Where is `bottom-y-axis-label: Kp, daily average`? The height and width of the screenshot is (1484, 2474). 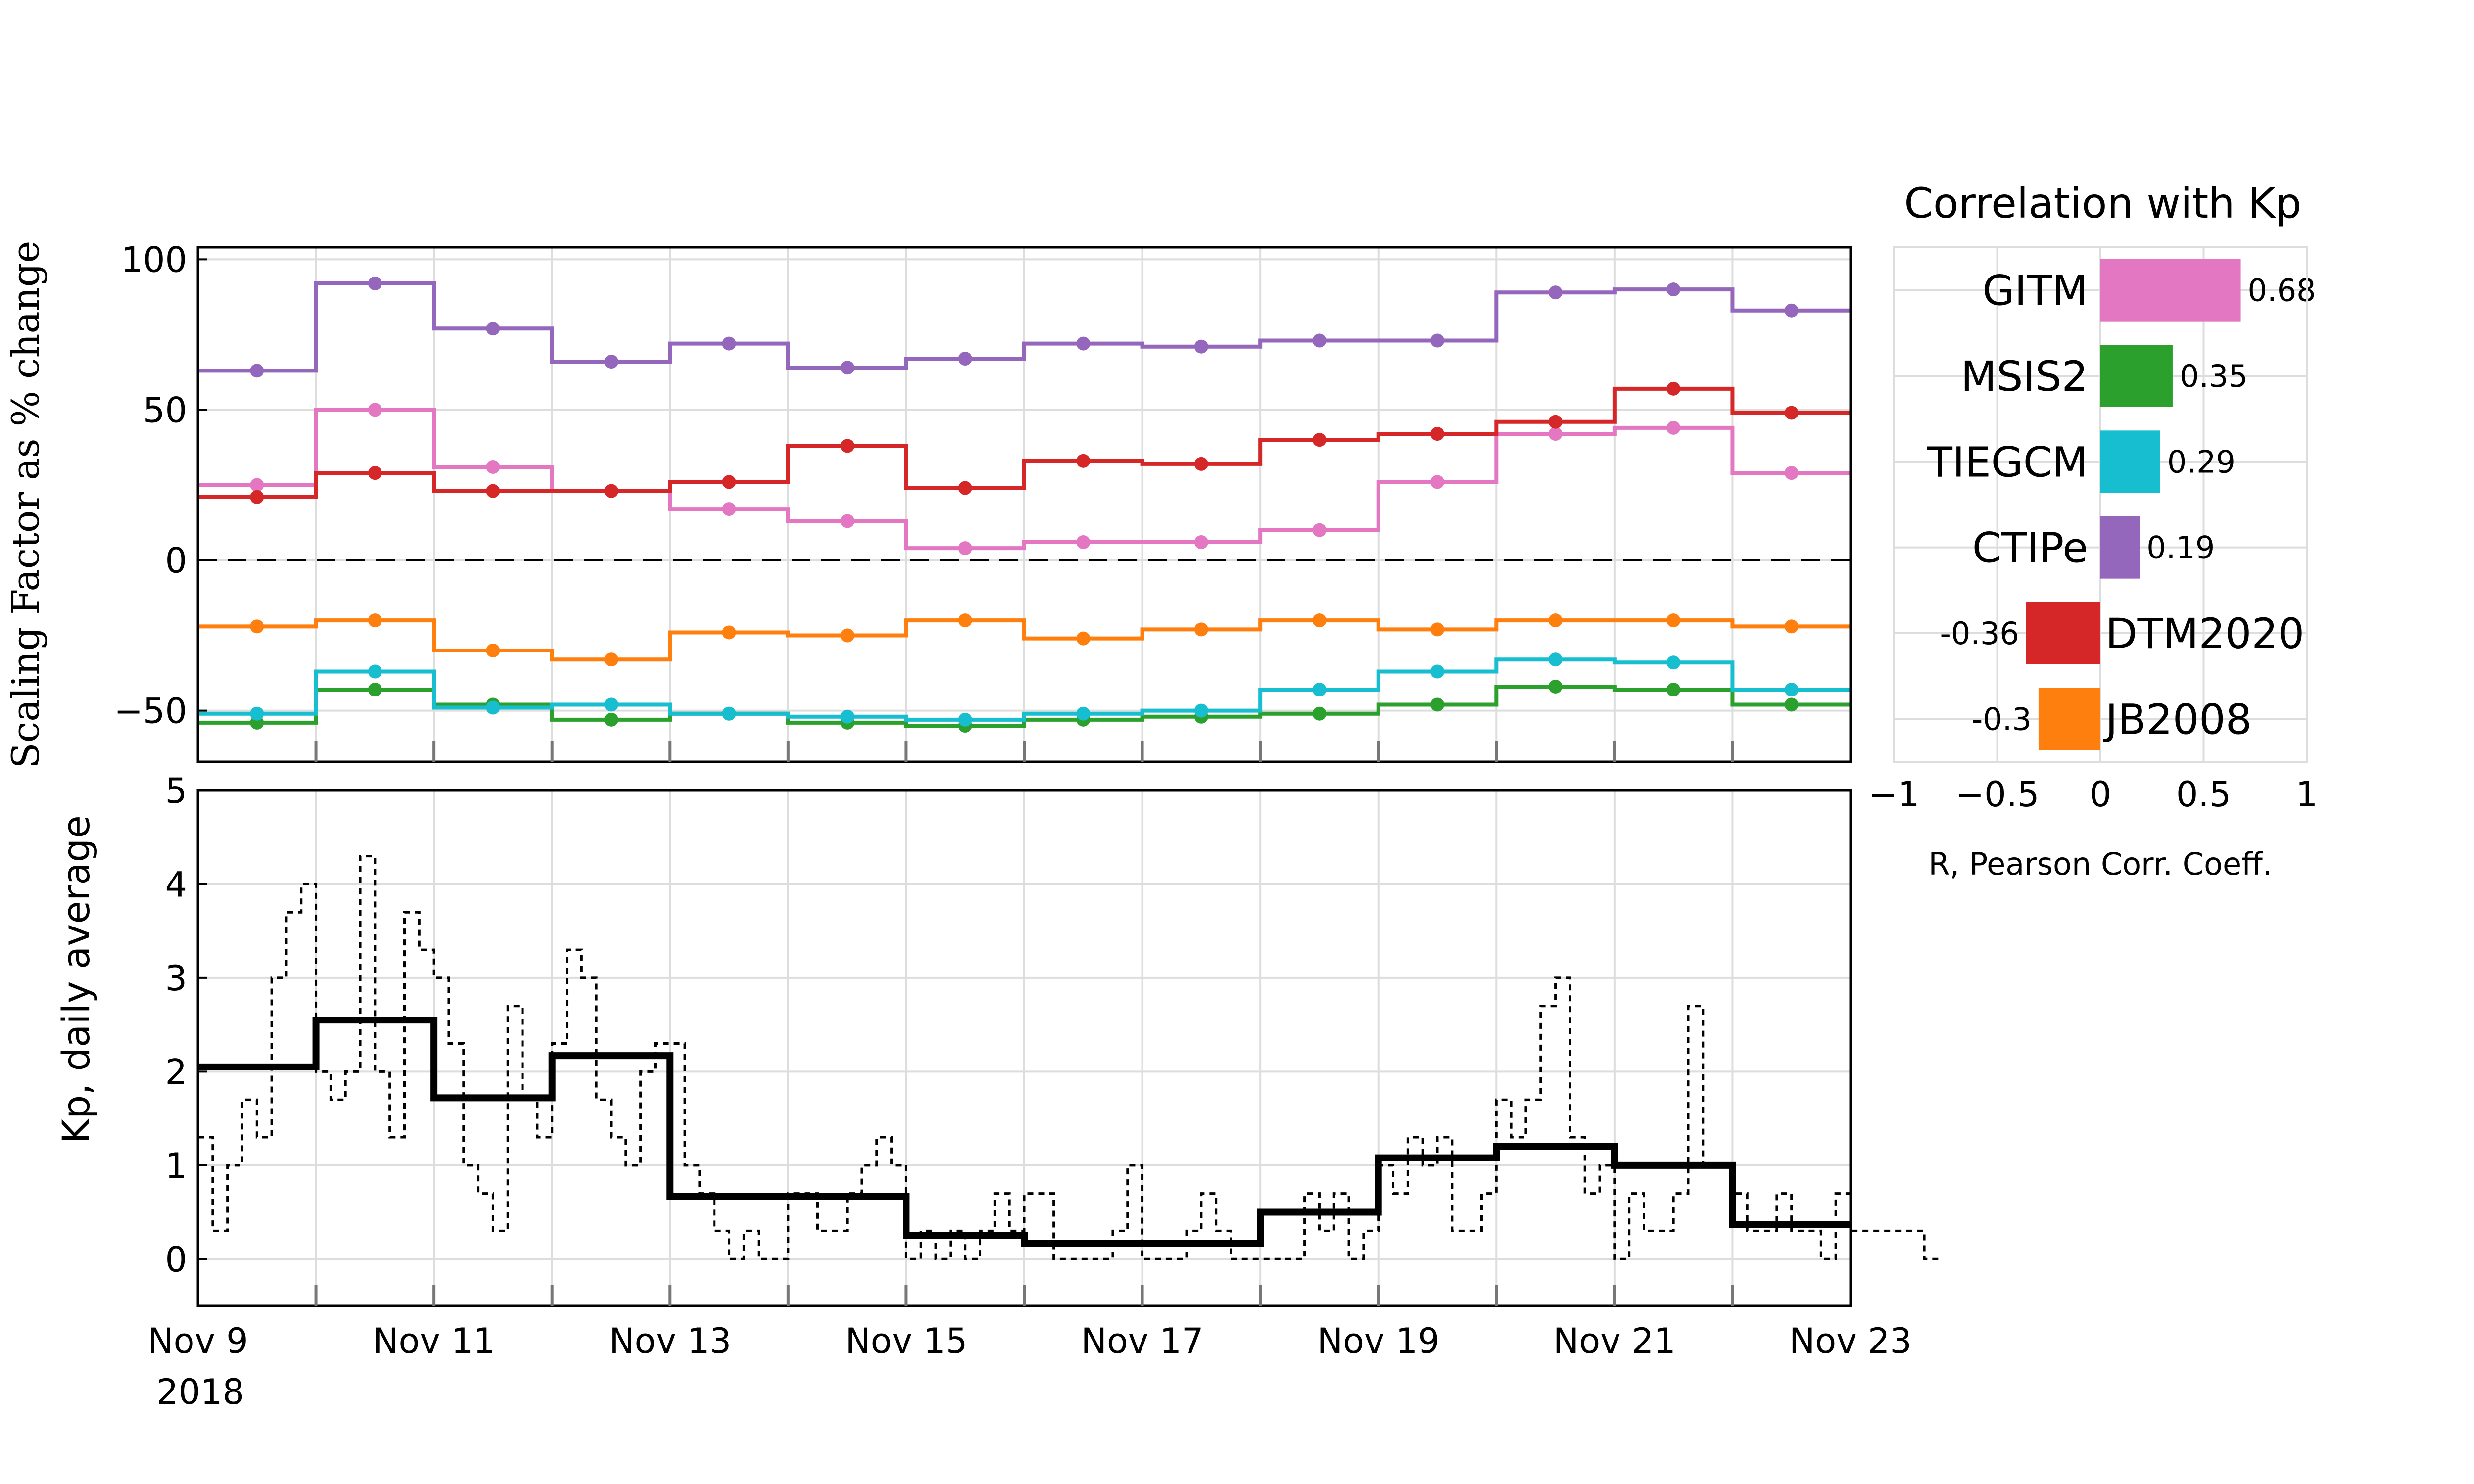
bottom-y-axis-label: Kp, daily average is located at coordinates (76, 979).